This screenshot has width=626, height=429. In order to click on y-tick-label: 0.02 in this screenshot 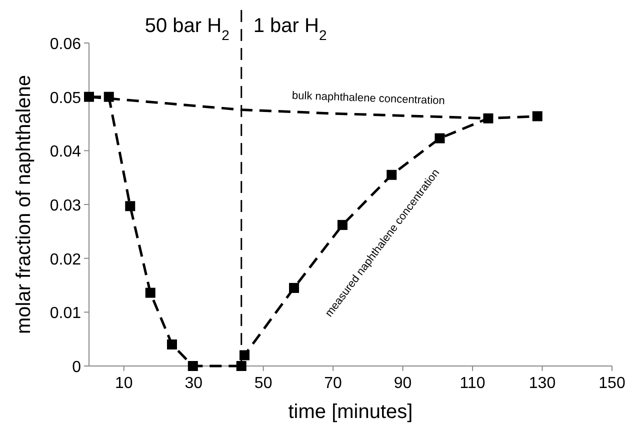, I will do `click(66, 259)`.